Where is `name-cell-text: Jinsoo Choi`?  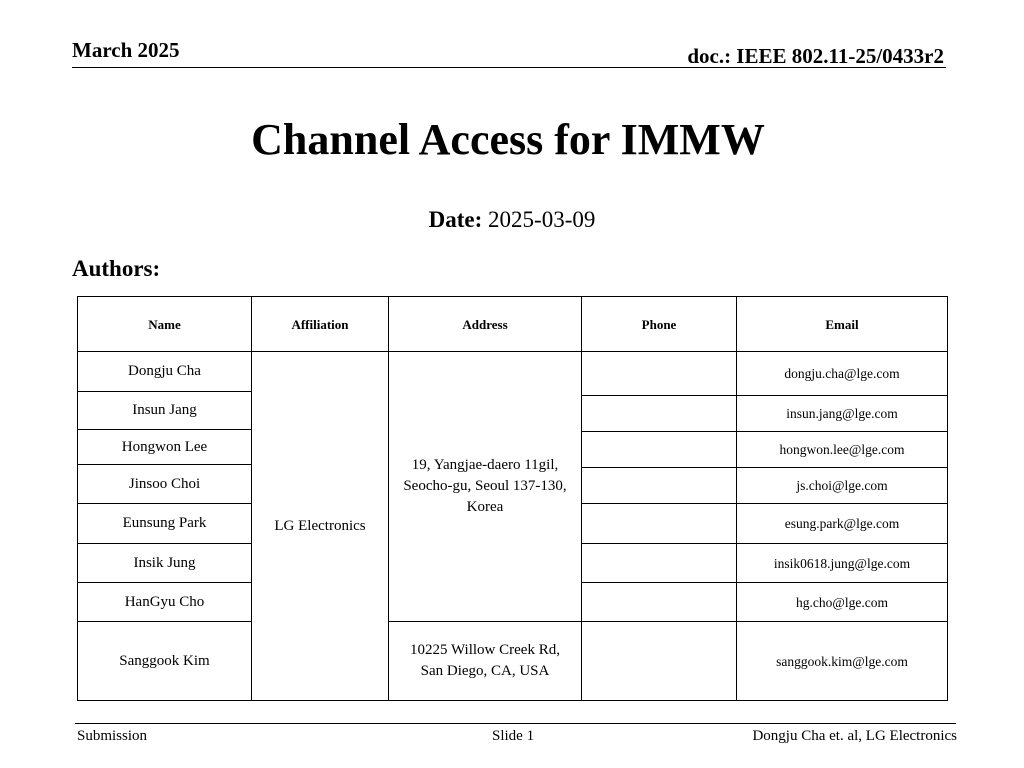 name-cell-text: Jinsoo Choi is located at coordinates (164, 483).